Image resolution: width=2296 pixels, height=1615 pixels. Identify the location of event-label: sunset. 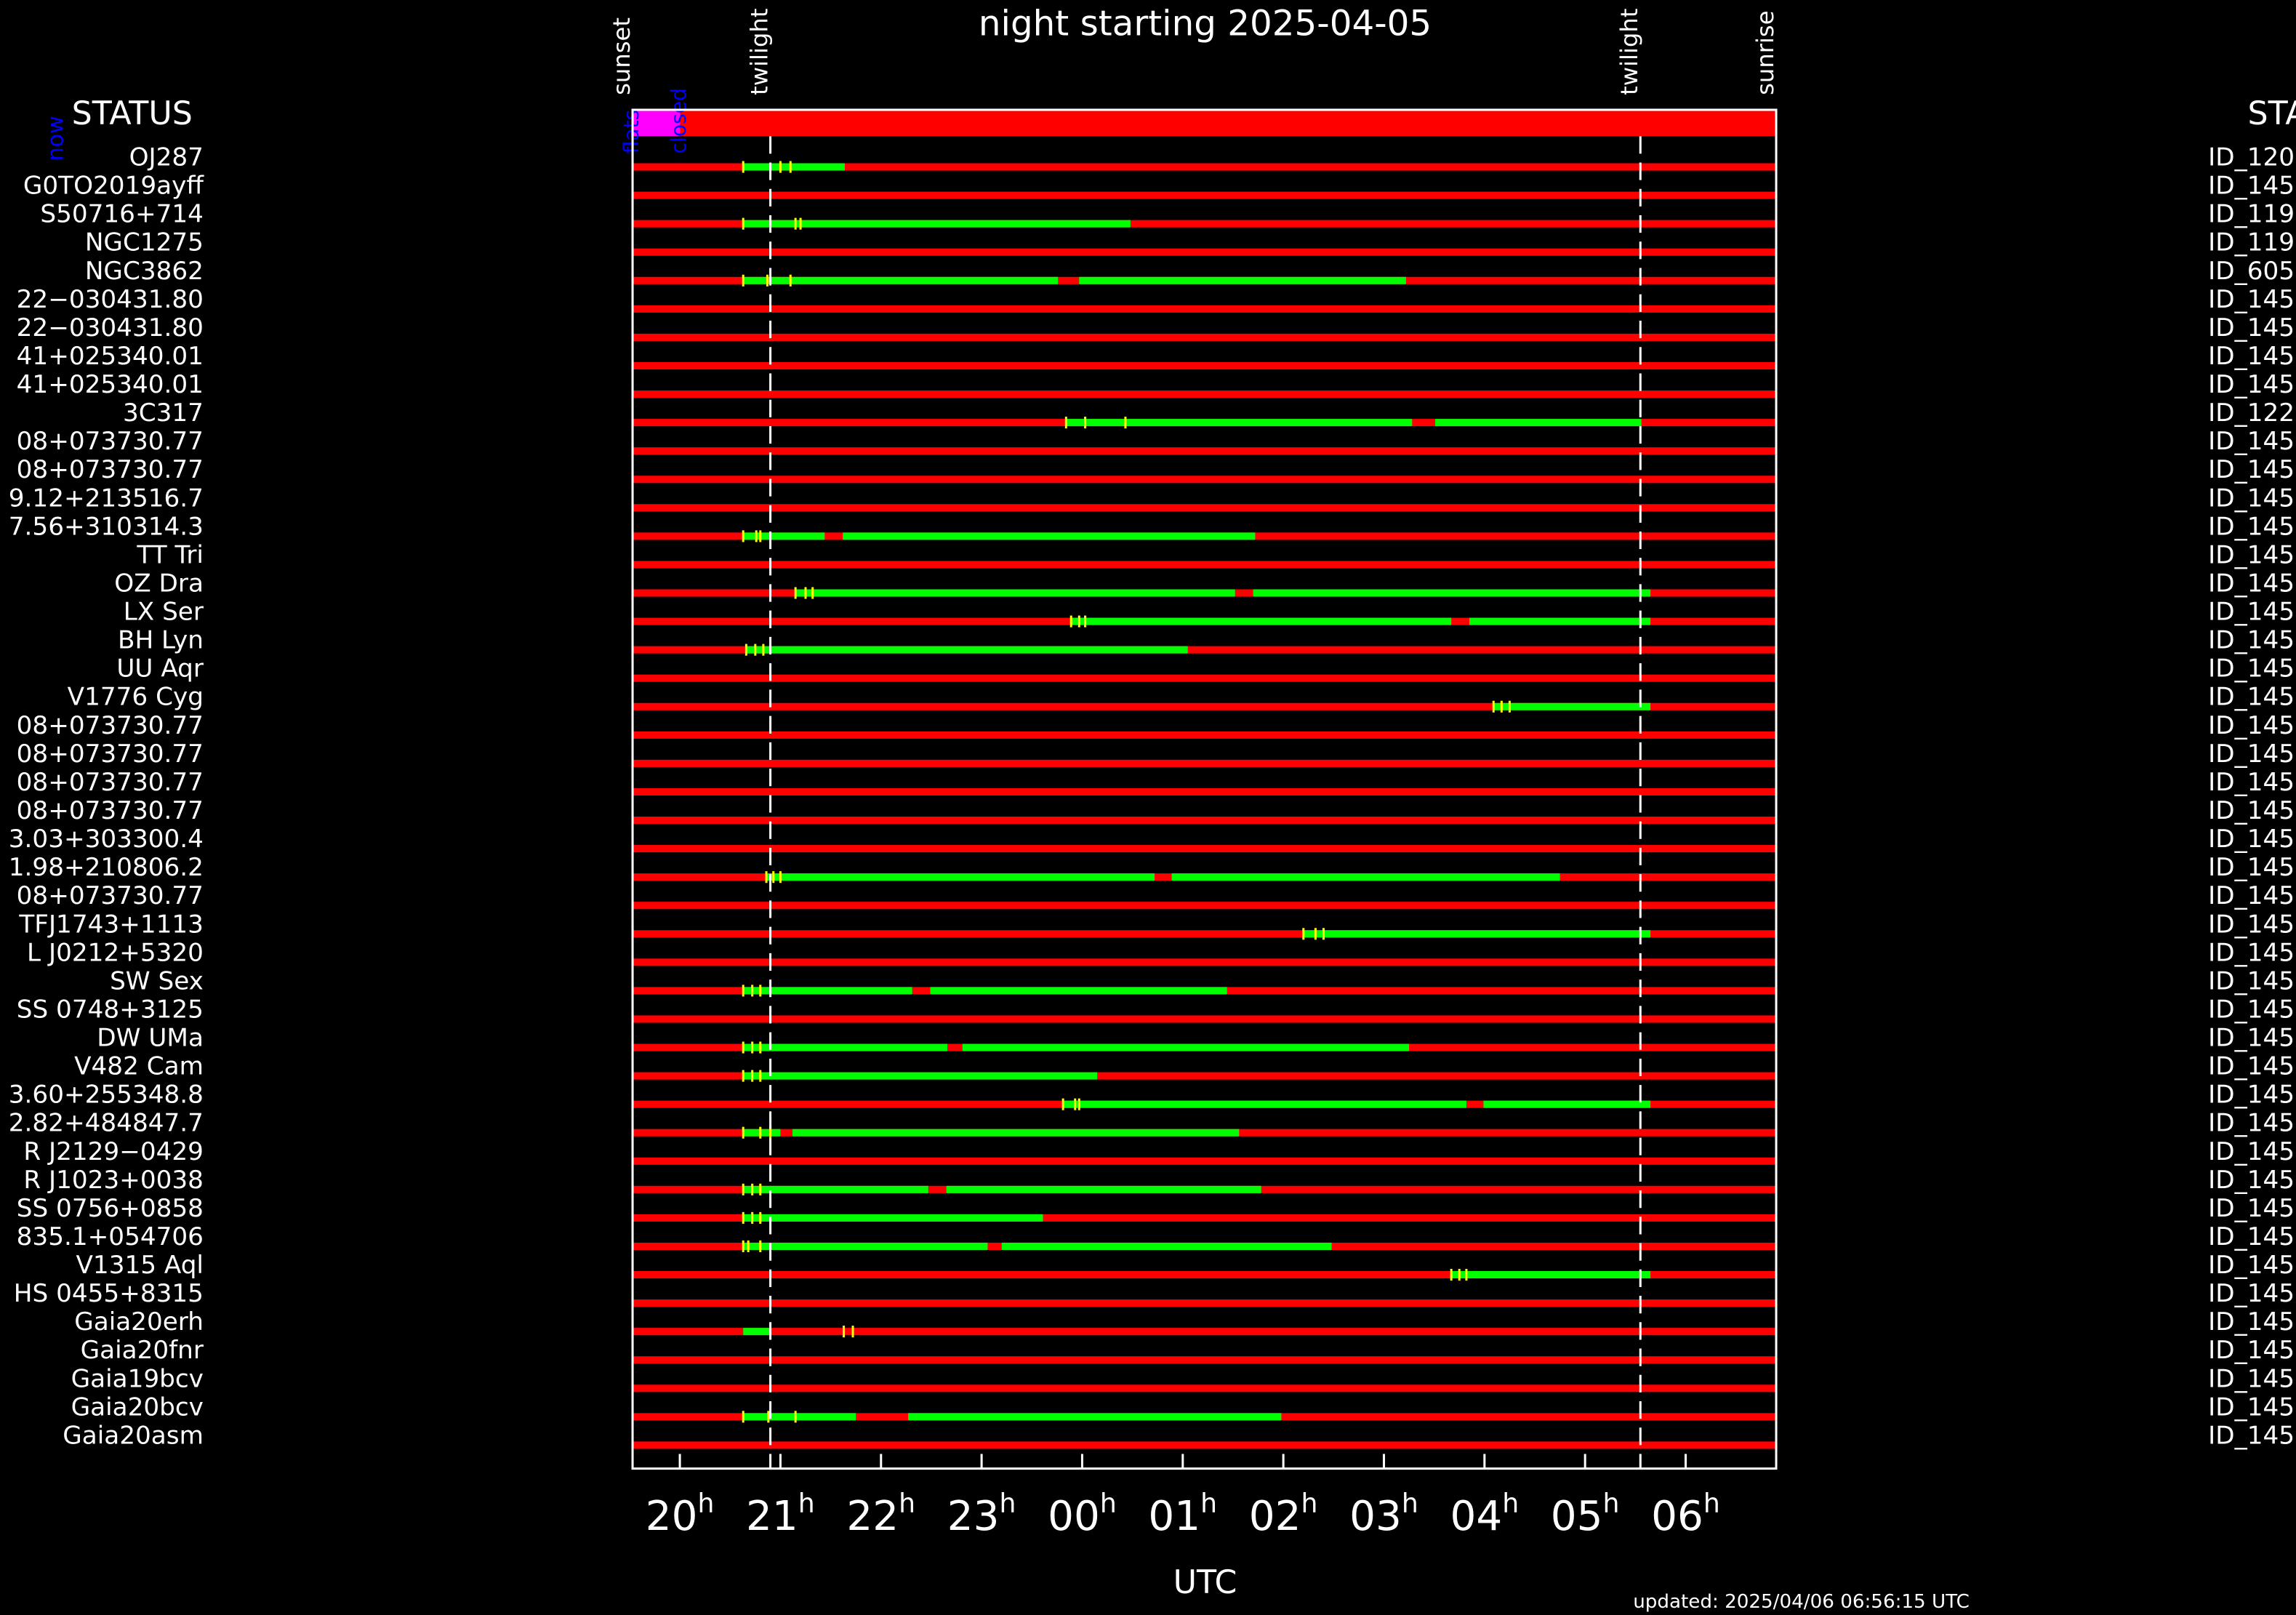
(621, 56).